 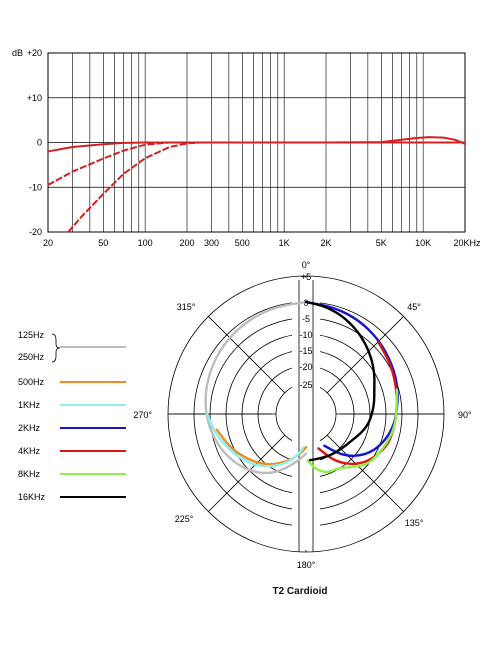 I want to click on y-tick-label: +10, so click(x=34, y=98).